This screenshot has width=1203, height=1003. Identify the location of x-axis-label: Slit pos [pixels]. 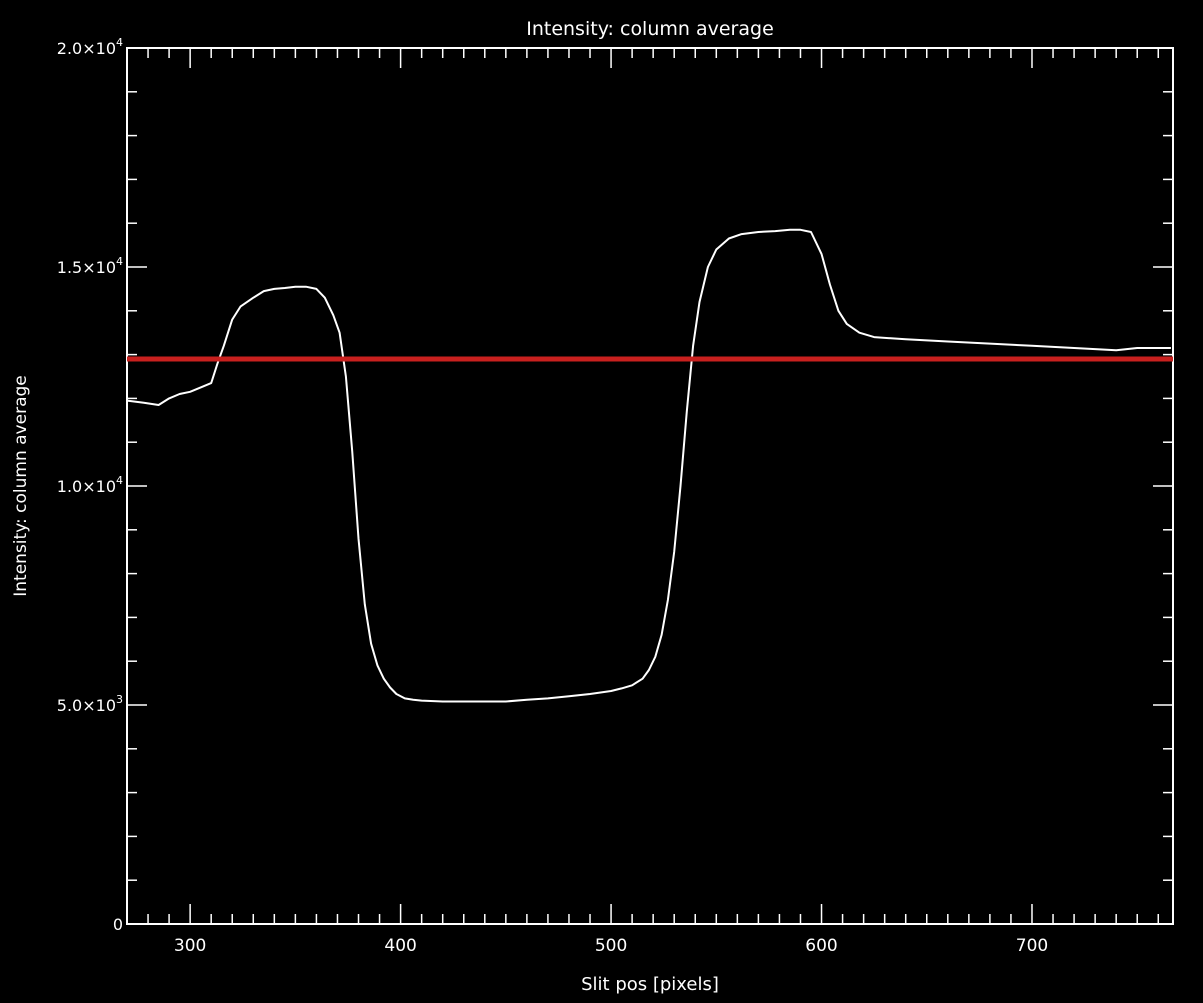
(650, 984).